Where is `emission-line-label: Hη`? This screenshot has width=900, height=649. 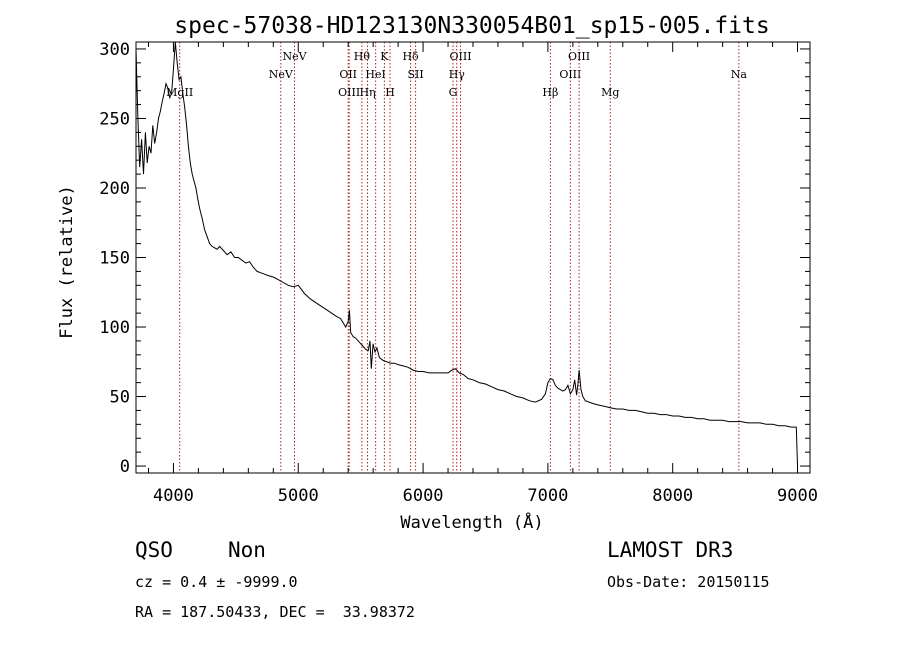 emission-line-label: Hη is located at coordinates (367, 92).